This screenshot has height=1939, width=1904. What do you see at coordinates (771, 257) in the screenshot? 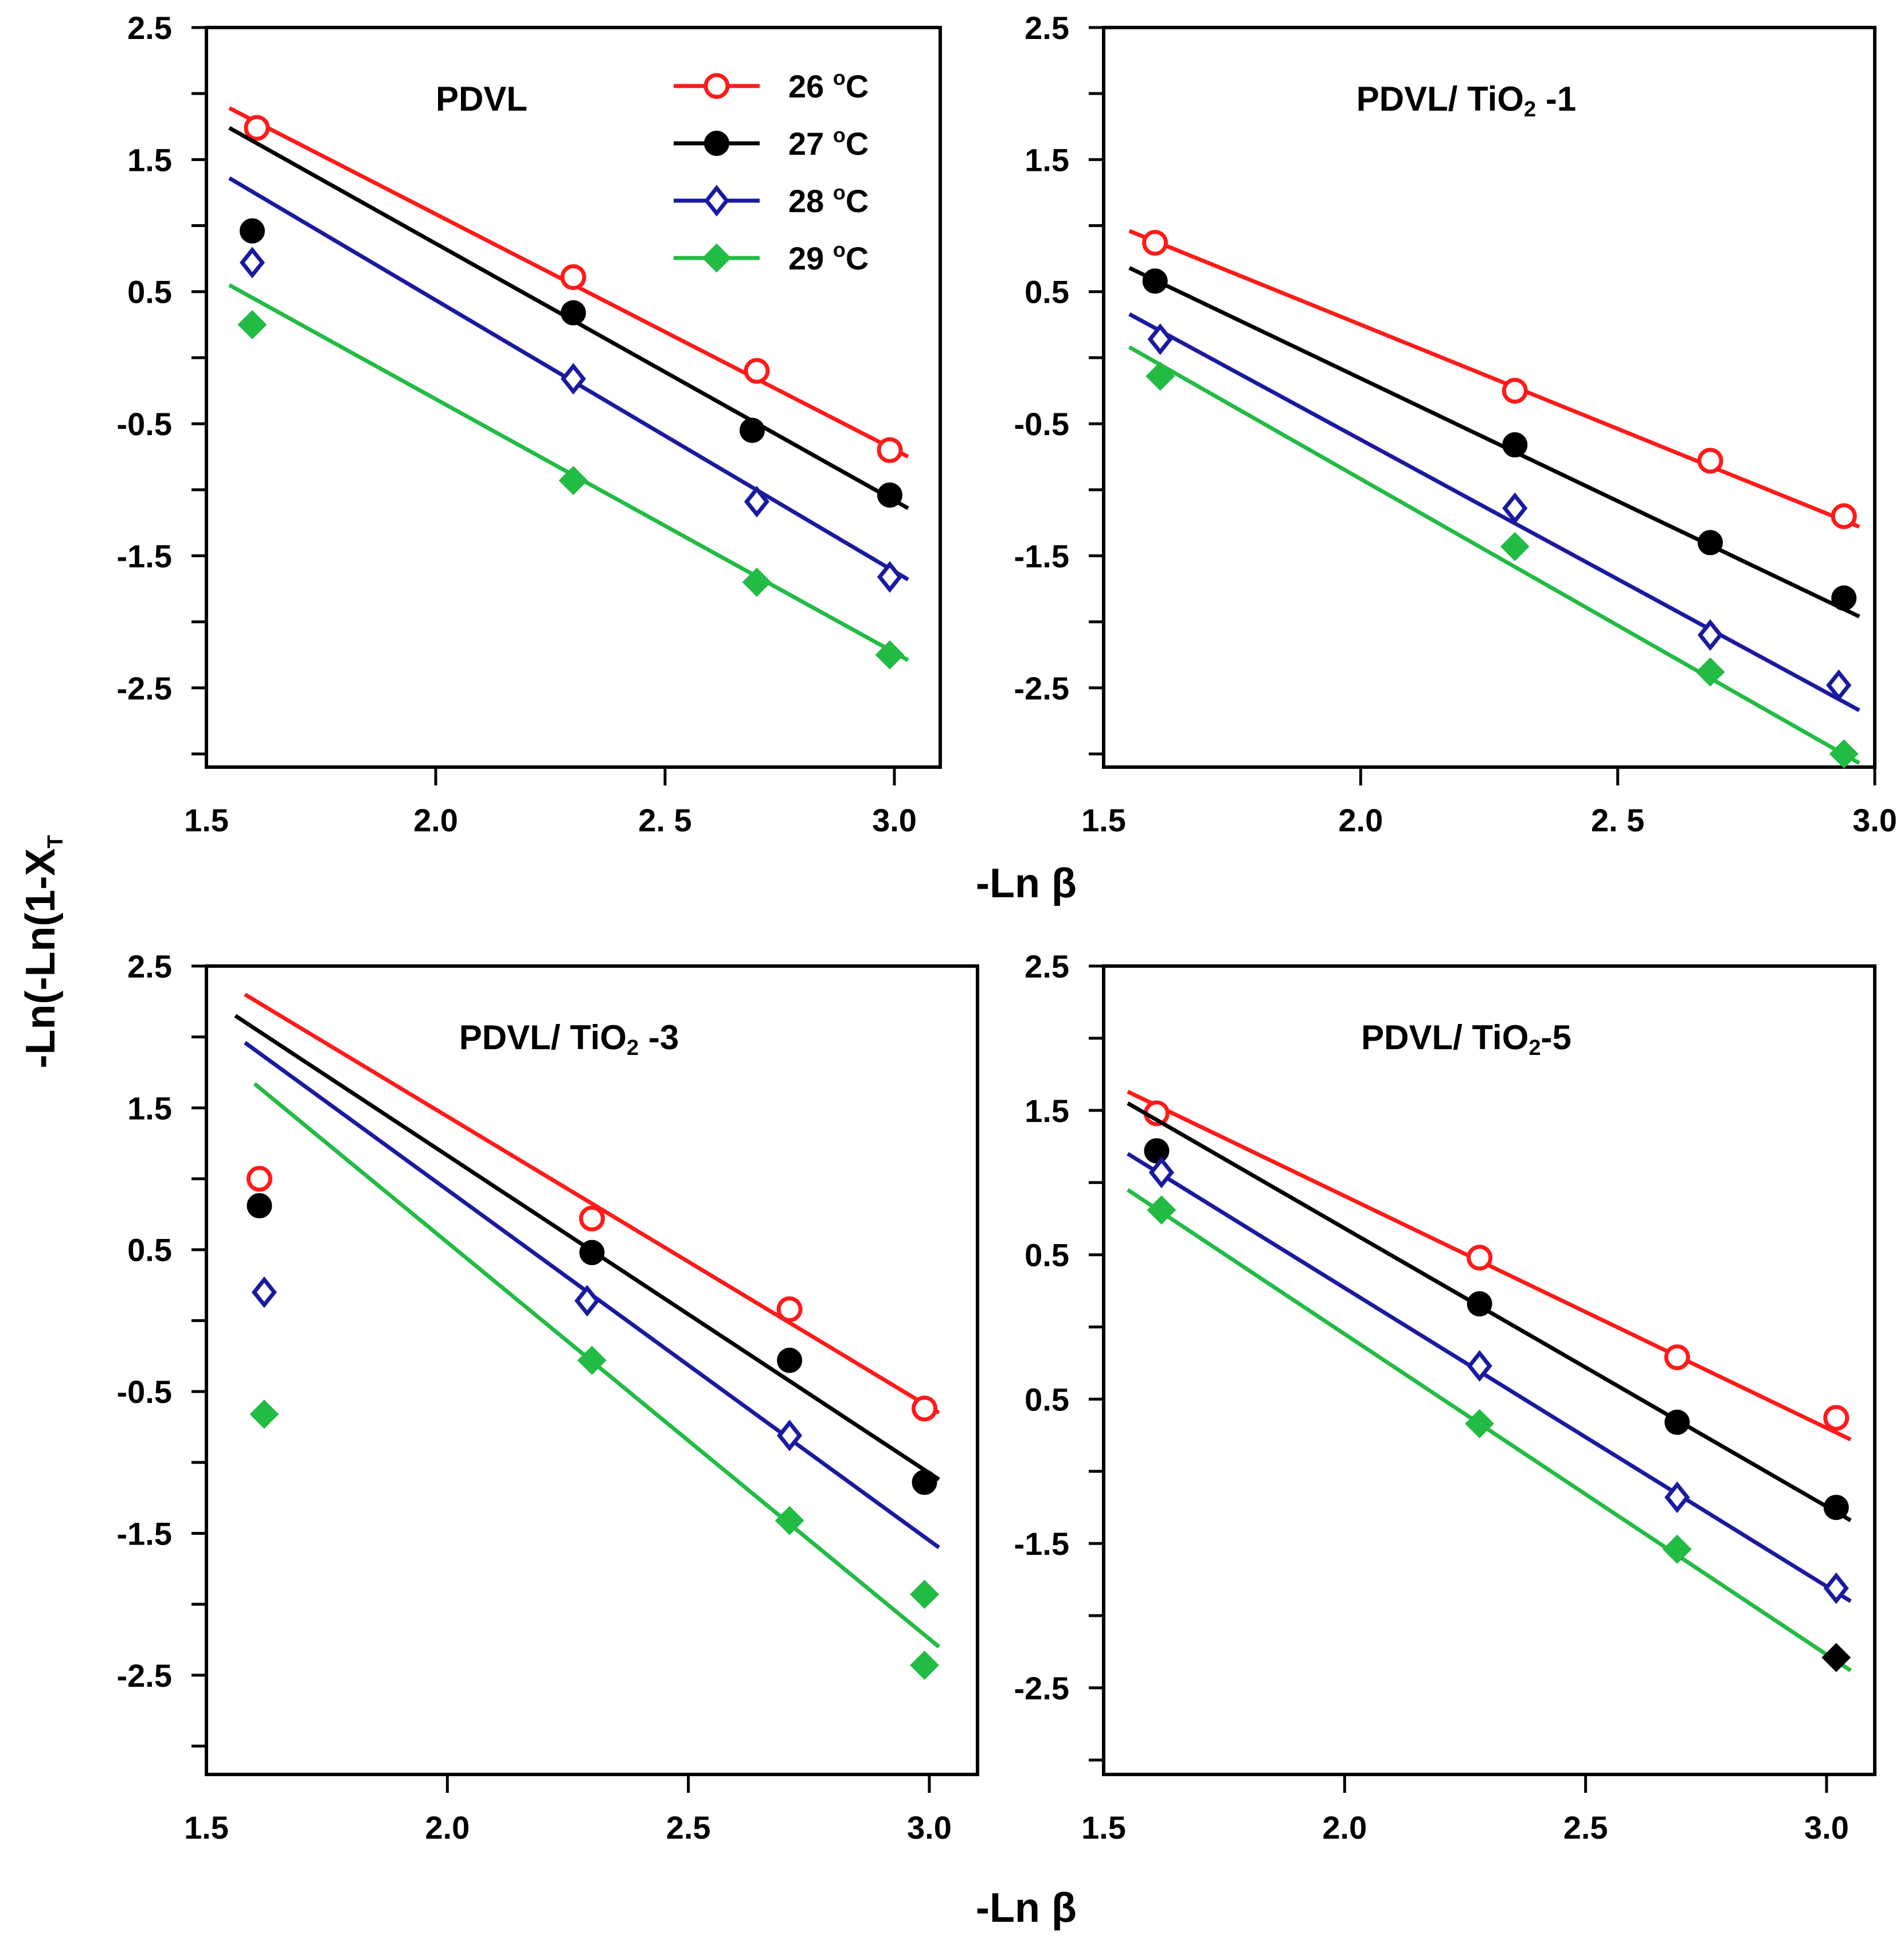
I see `legend-entry: 29 oC` at bounding box center [771, 257].